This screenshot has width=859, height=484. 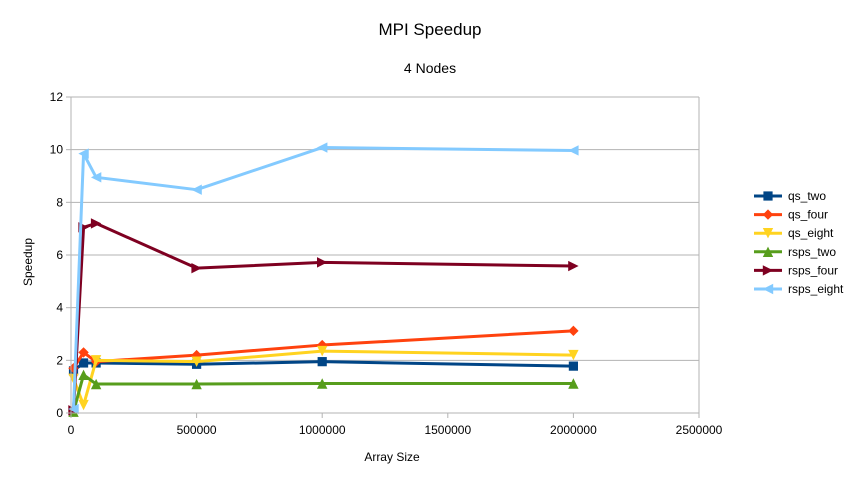 I want to click on series-line, so click(x=323, y=393).